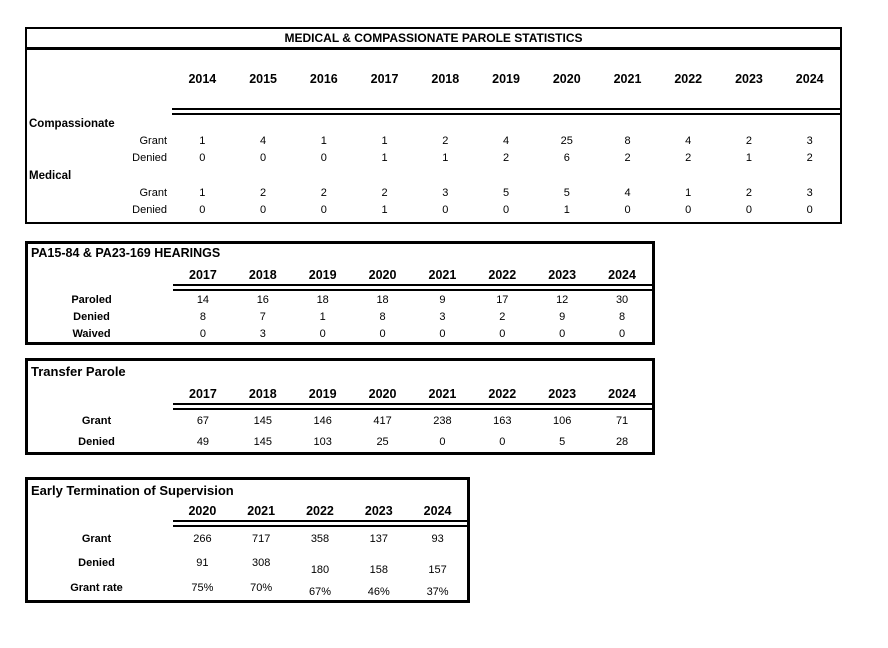  I want to click on table-row: Grant 1 4 1 1 2 4 25 8 4 2 3, so click(433, 140).